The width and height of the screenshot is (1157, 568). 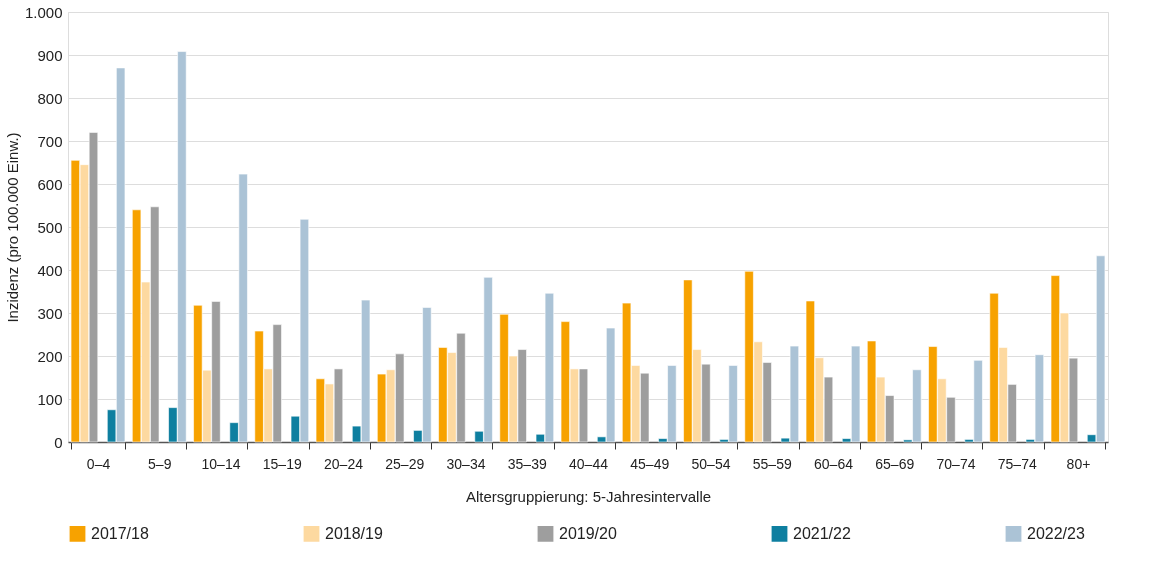 What do you see at coordinates (50, 270) in the screenshot?
I see `y-tick-label: 400` at bounding box center [50, 270].